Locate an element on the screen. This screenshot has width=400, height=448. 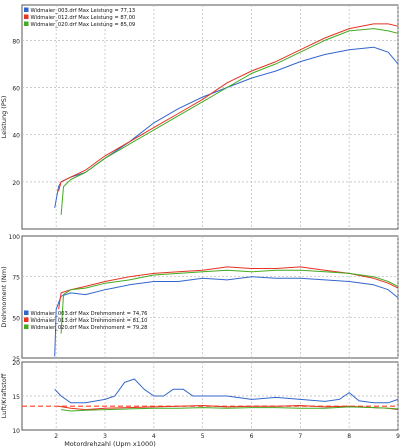
xtick-label: 7 is located at coordinates (300, 436).